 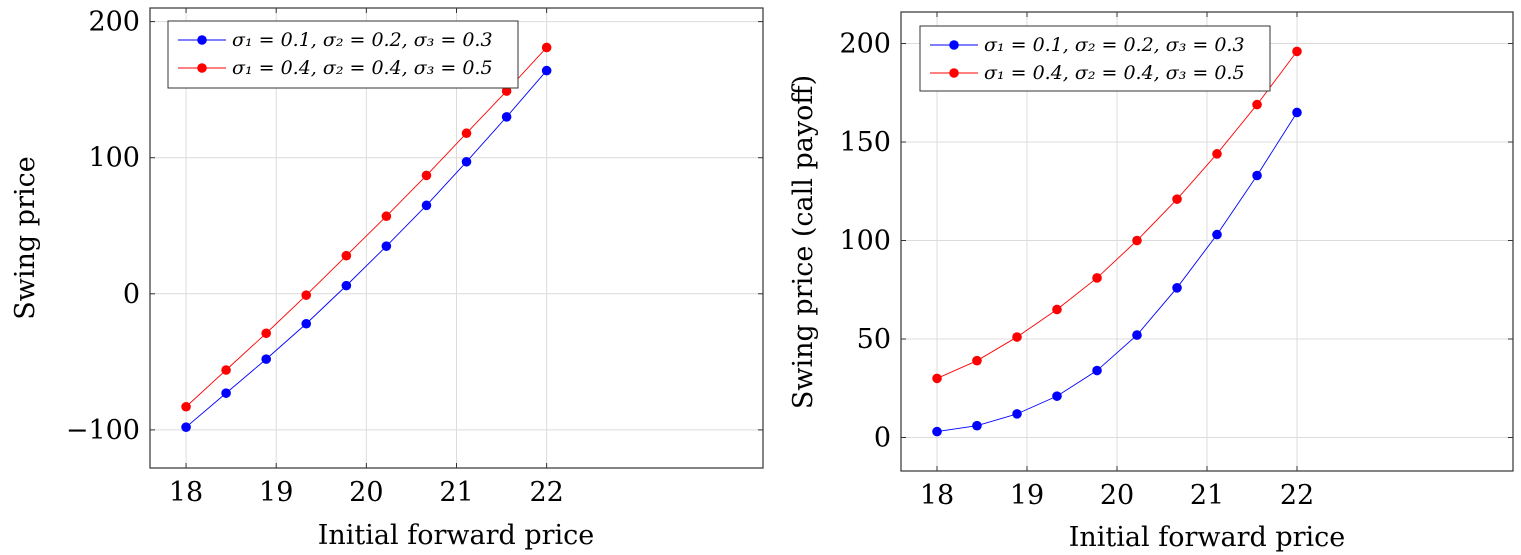 I want to click on y-tick-label: −100, so click(x=103, y=430).